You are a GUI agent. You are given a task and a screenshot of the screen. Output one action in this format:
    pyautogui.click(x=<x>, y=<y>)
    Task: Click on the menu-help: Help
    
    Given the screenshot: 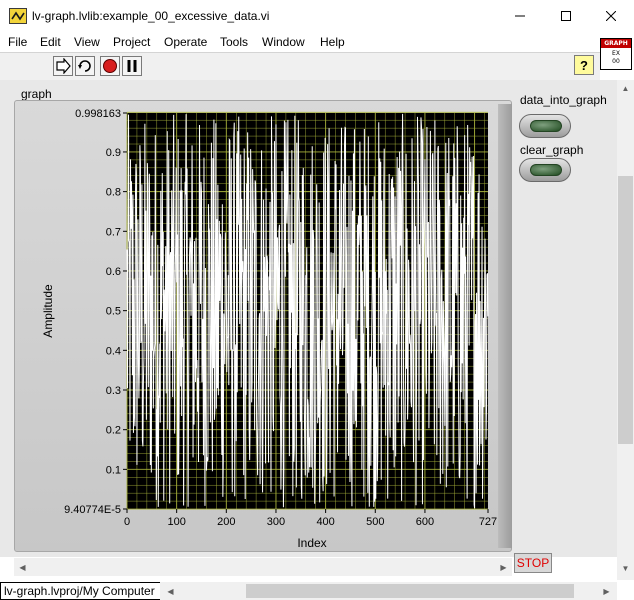 What is the action you would take?
    pyautogui.click(x=332, y=42)
    